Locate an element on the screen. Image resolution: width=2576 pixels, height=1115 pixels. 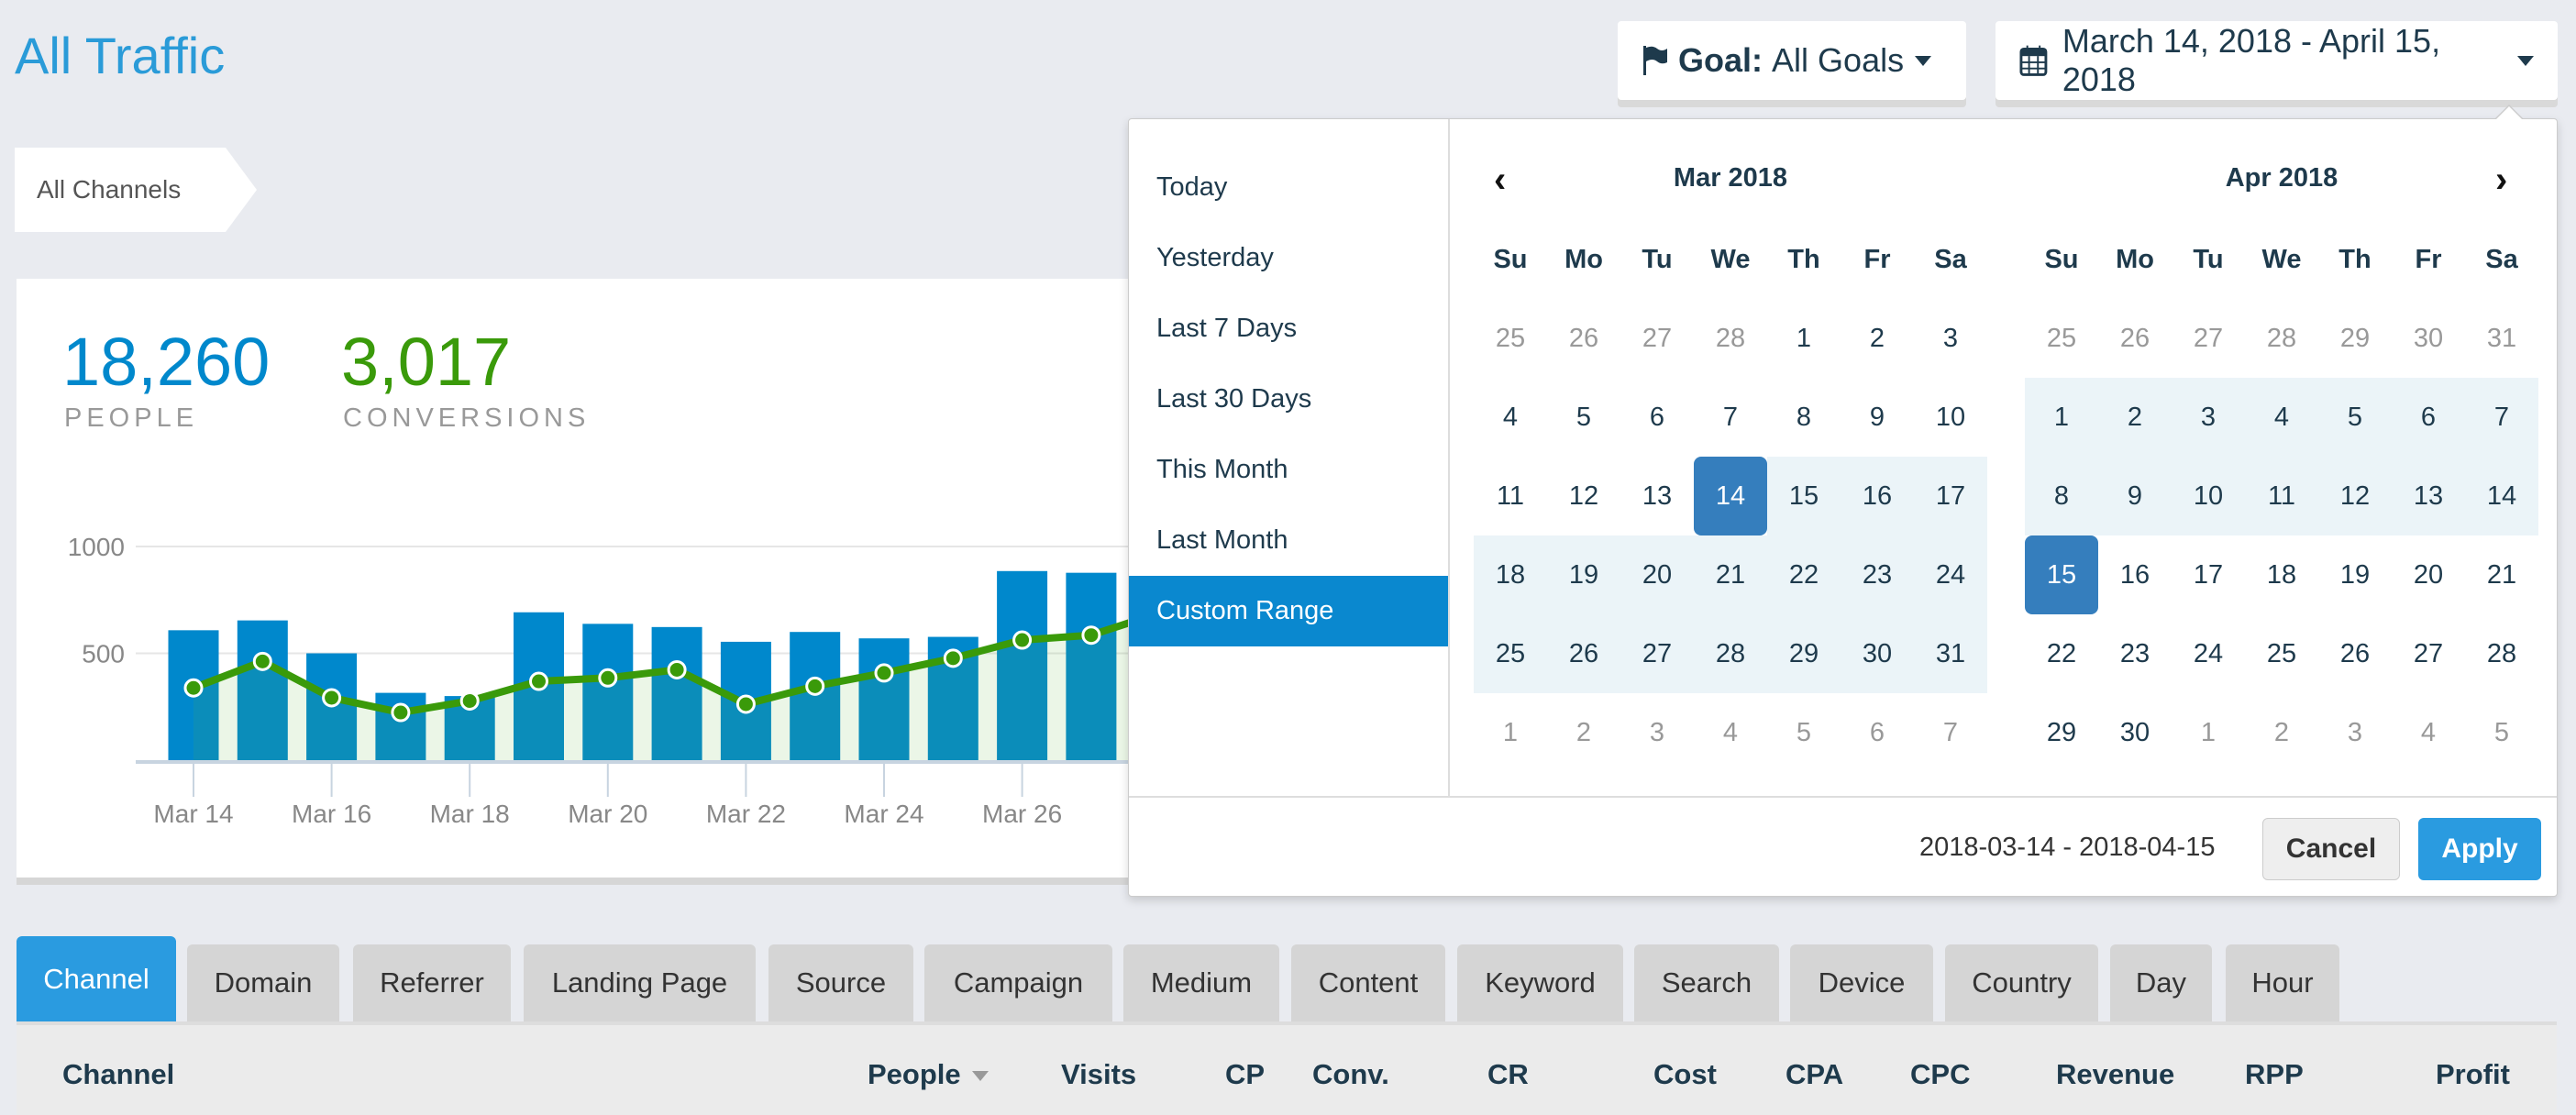
column-header-cpc: CPC is located at coordinates (1940, 1074).